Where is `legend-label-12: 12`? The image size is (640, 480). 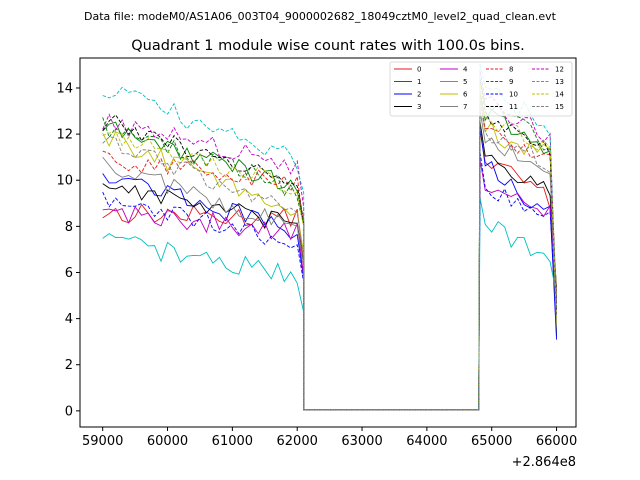
legend-label-12: 12 is located at coordinates (559, 70).